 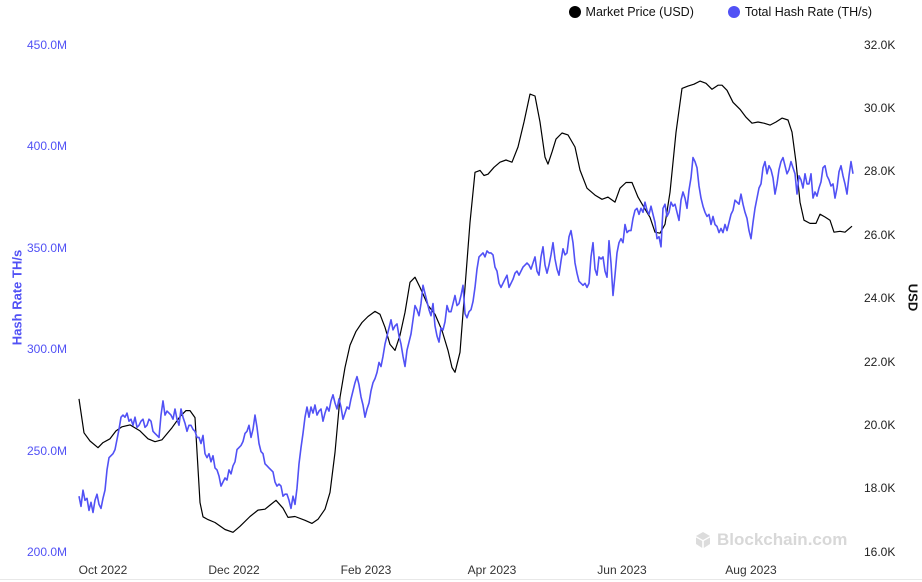 I want to click on legend-label-market-price: Market Price (USD), so click(x=639, y=12).